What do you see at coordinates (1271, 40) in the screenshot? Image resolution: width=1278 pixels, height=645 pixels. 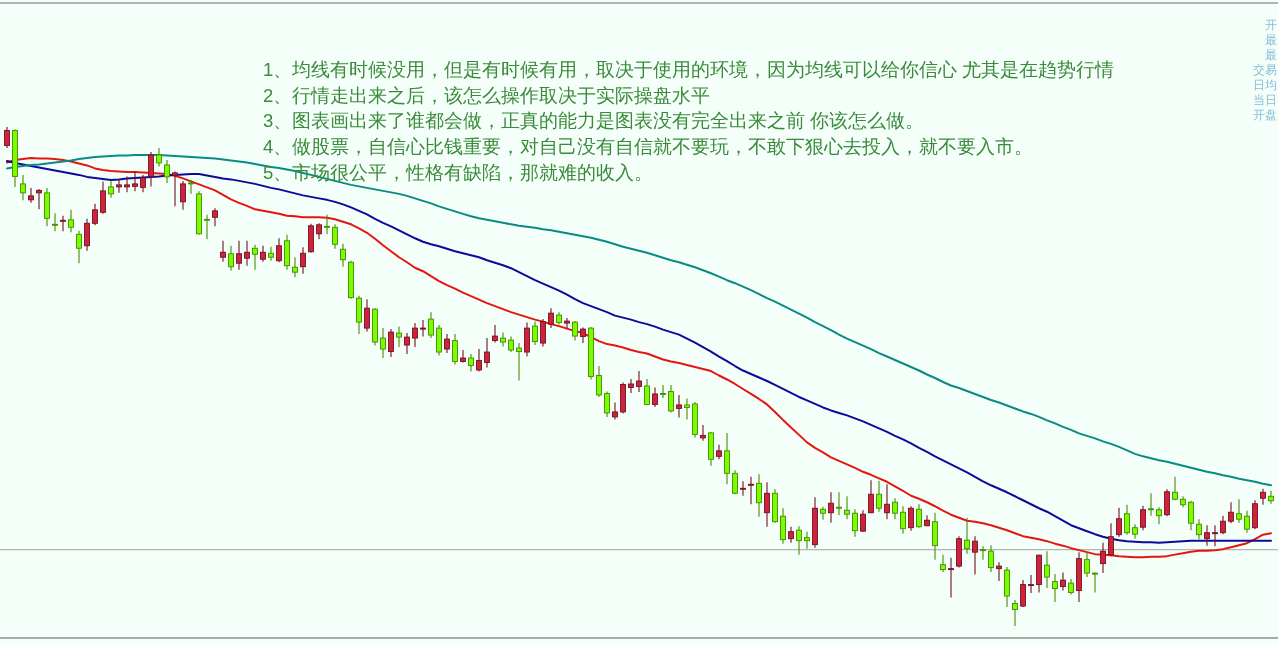 I see `text: 最` at bounding box center [1271, 40].